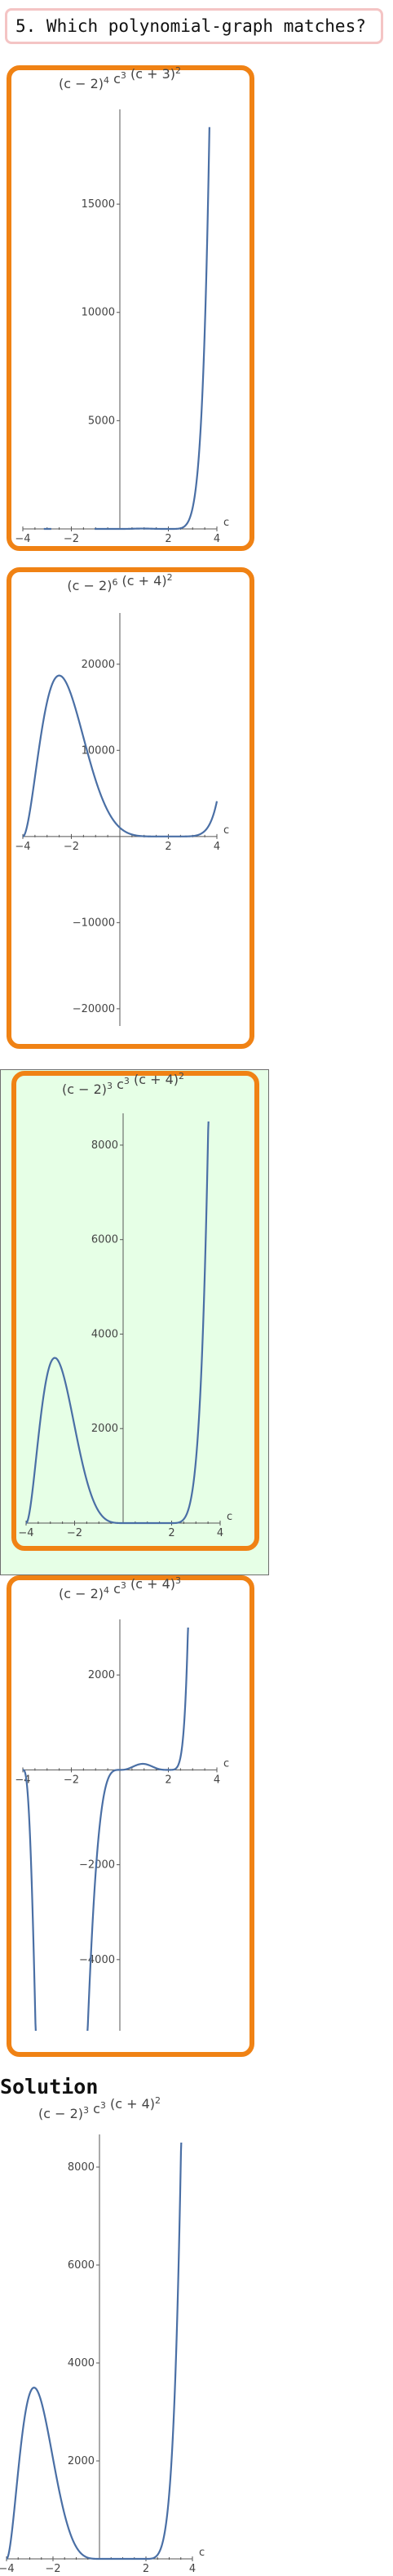 The height and width of the screenshot is (2576, 393). Describe the element at coordinates (190, 26) in the screenshot. I see `question-text: 5. Which polynomial-graph matches?` at that location.